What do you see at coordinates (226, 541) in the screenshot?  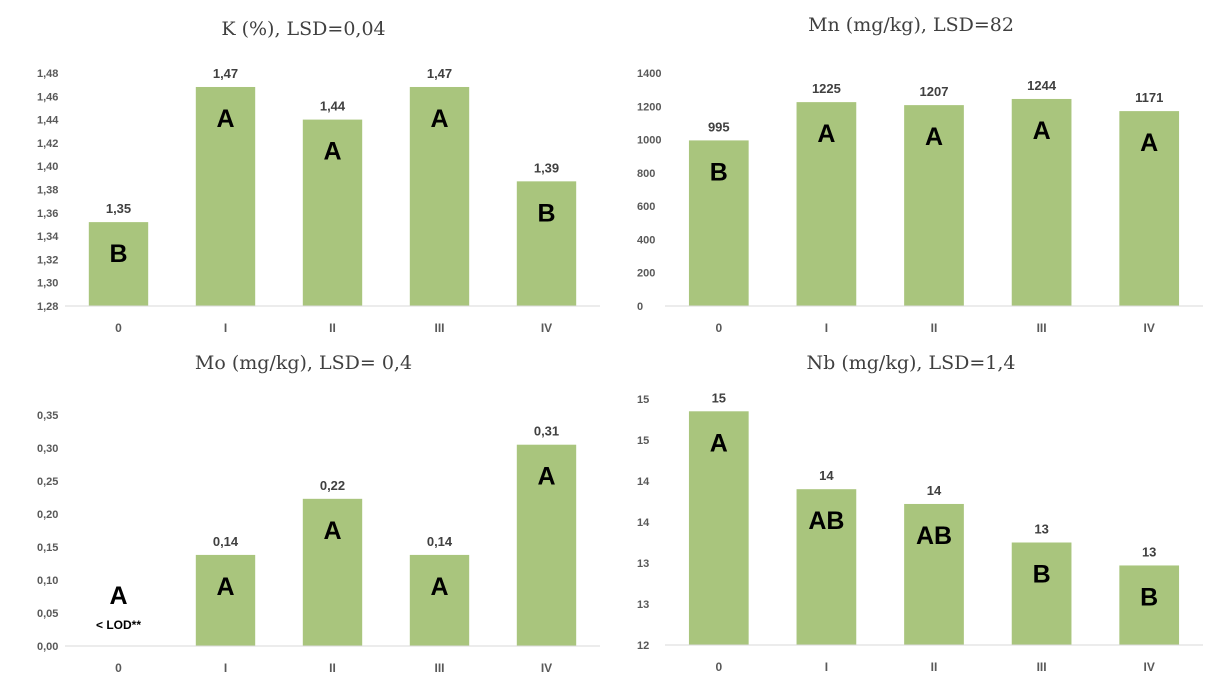 I see `data-label: 0,14` at bounding box center [226, 541].